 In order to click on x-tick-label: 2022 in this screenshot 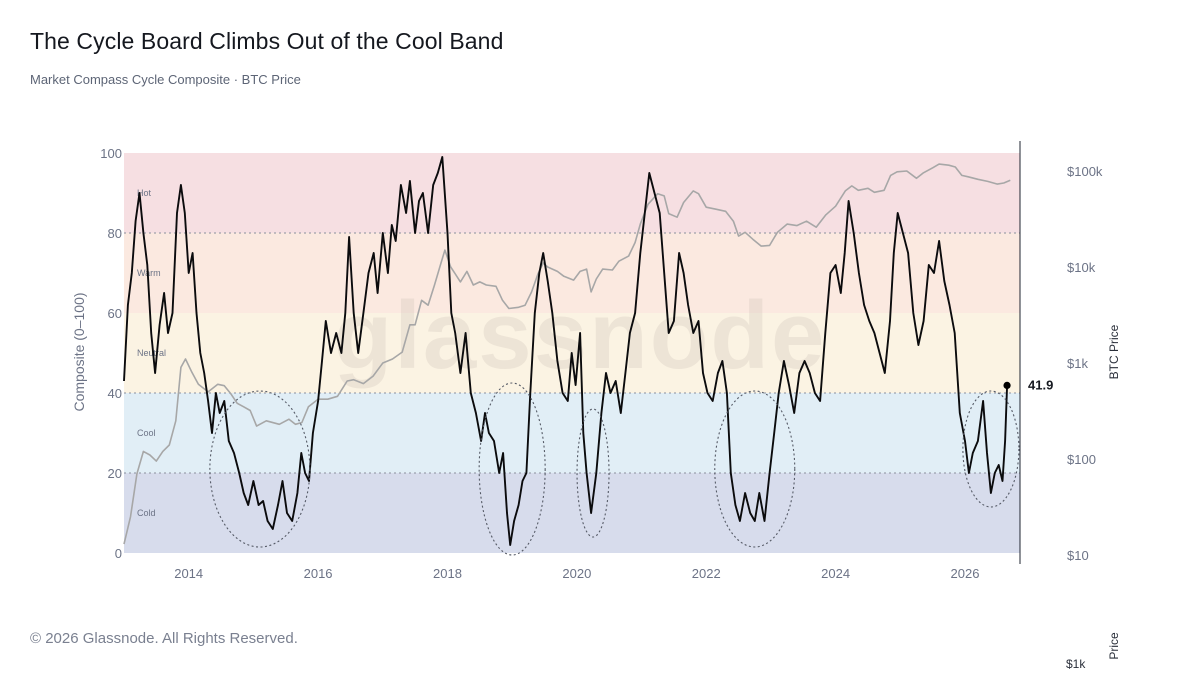, I will do `click(706, 573)`.